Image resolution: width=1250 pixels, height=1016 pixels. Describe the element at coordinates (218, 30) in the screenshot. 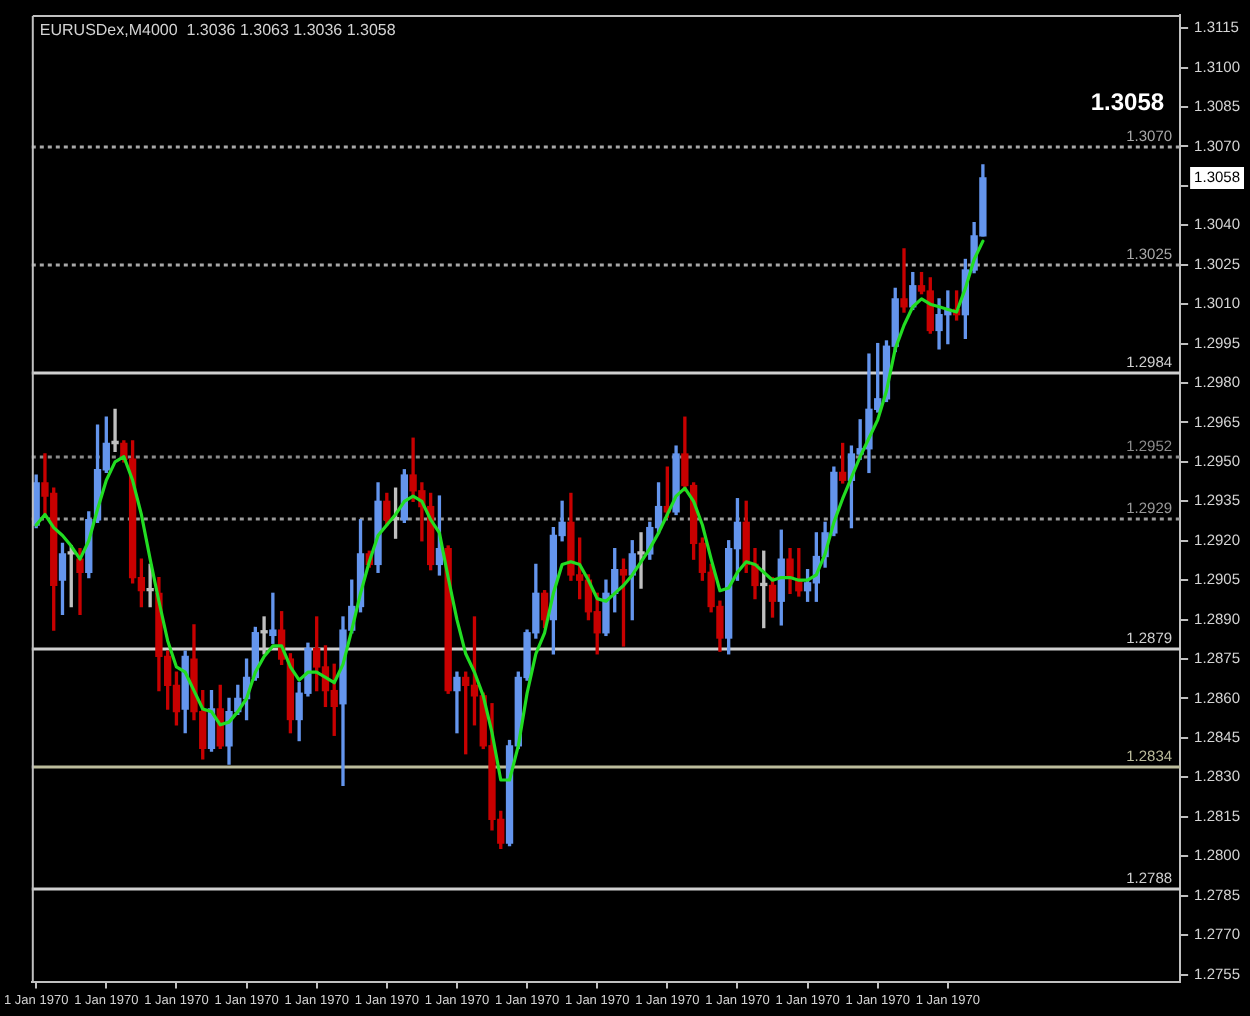

I see `chart-title: EURUSDex,M4000 1.3036 1.3063 1.3036 1.3058` at that location.